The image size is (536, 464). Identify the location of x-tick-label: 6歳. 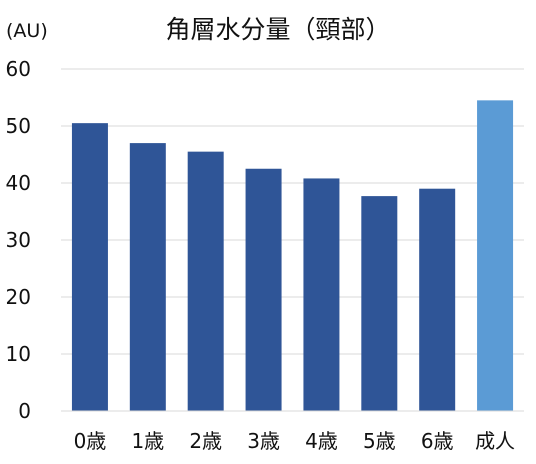
(437, 441).